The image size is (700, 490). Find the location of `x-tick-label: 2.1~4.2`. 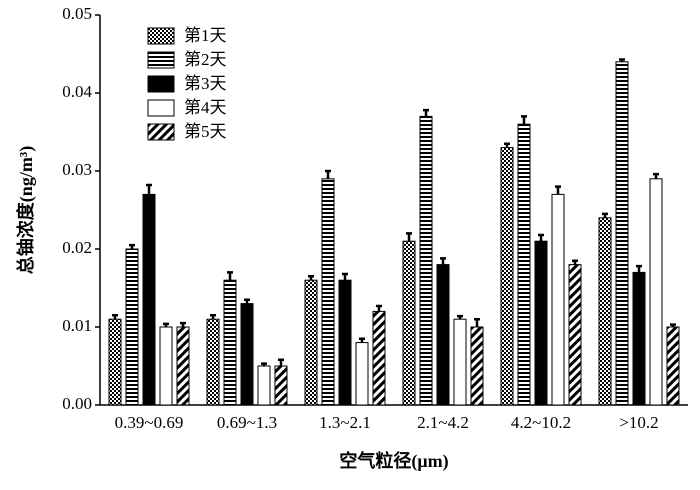

x-tick-label: 2.1~4.2 is located at coordinates (443, 422).